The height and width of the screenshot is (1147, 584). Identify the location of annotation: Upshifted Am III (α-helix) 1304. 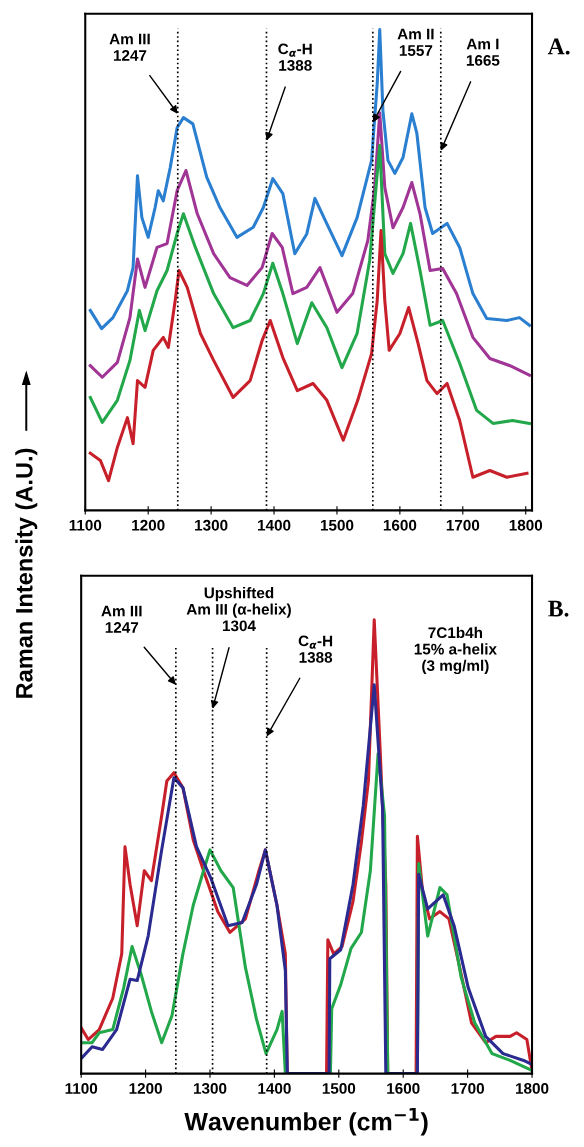
(238, 609).